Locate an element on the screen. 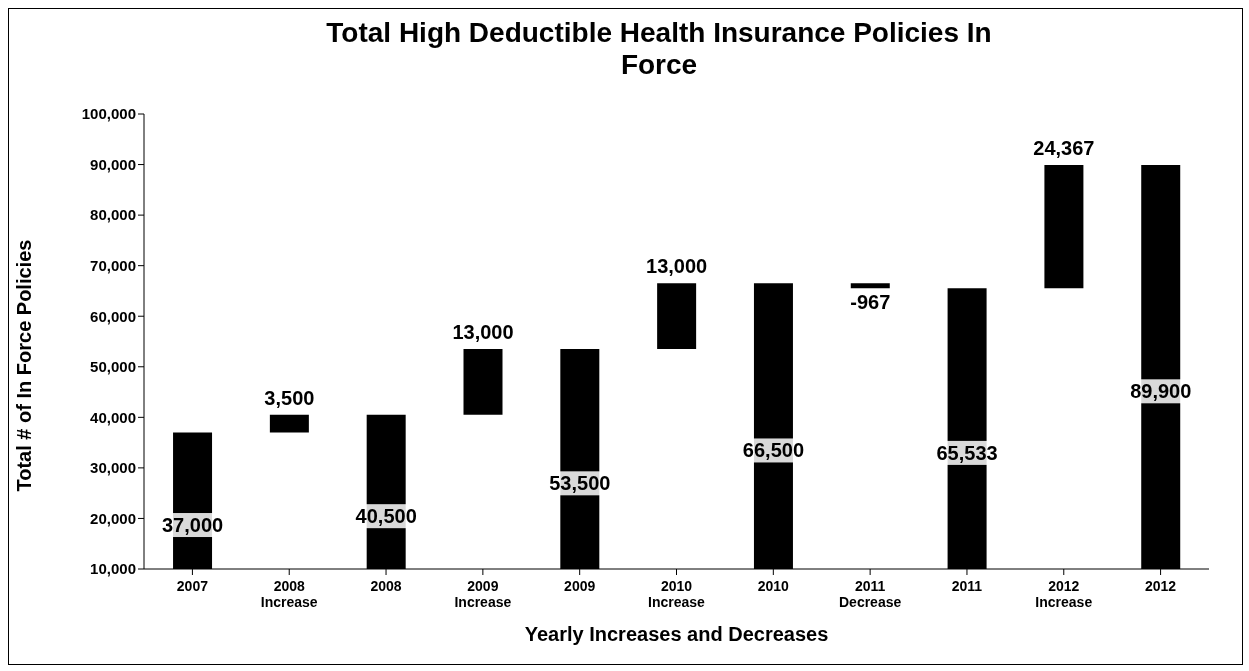 The width and height of the screenshot is (1249, 671). data-label: 66,500 is located at coordinates (773, 450).